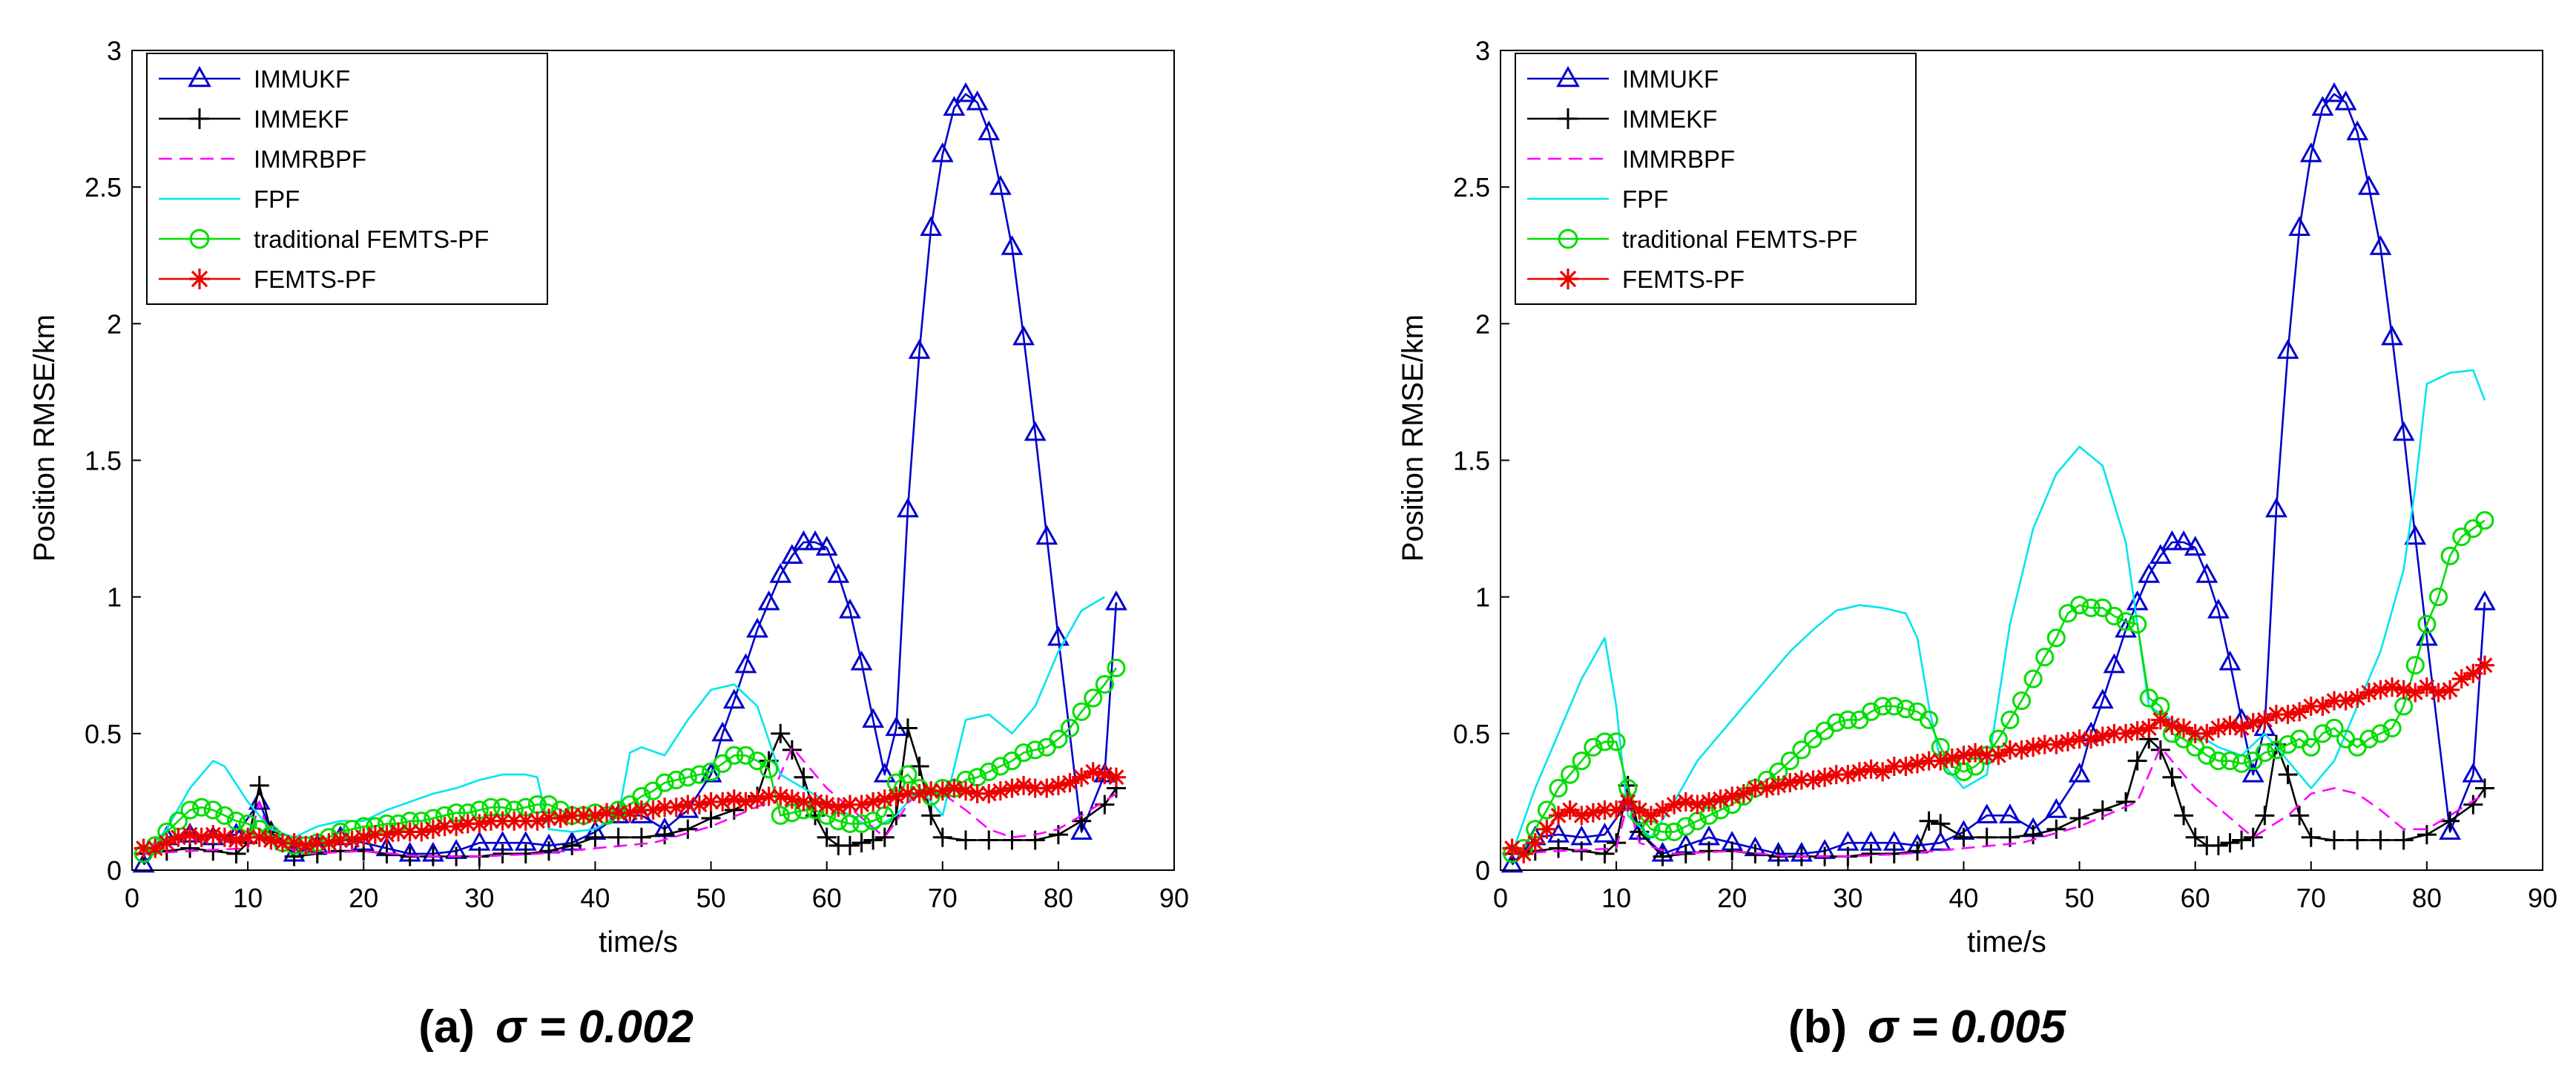  I want to click on caption-tag: (b), so click(1818, 1027).